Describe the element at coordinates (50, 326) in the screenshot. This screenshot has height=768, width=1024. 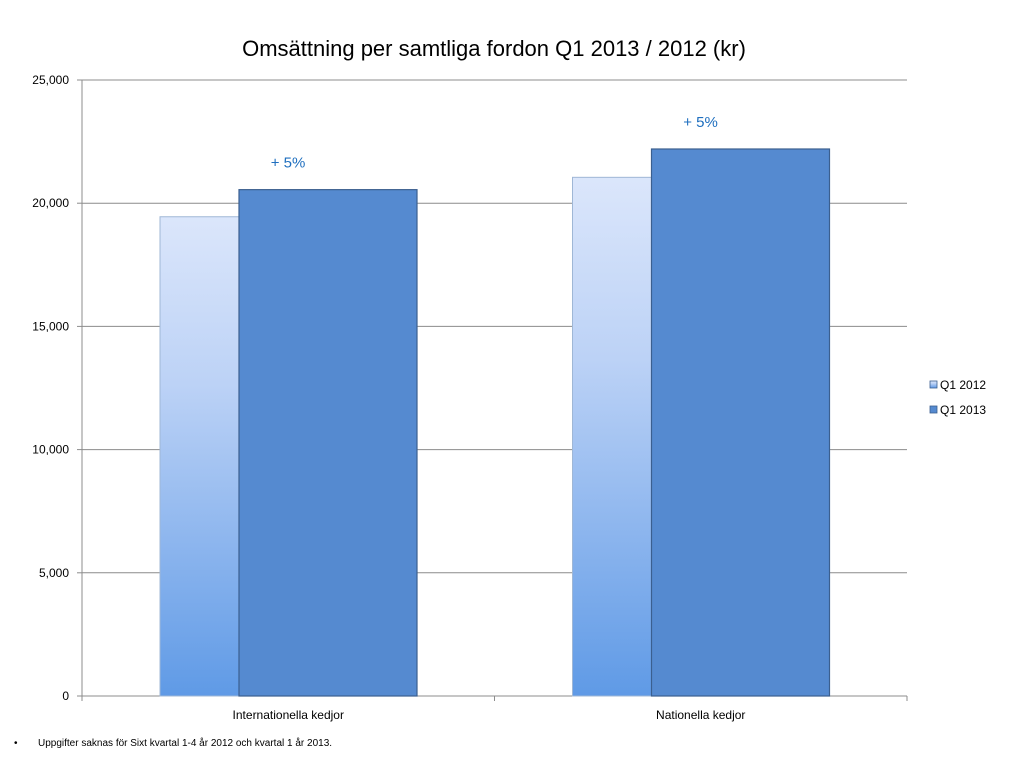
I see `y-tick-label: 15,000` at that location.